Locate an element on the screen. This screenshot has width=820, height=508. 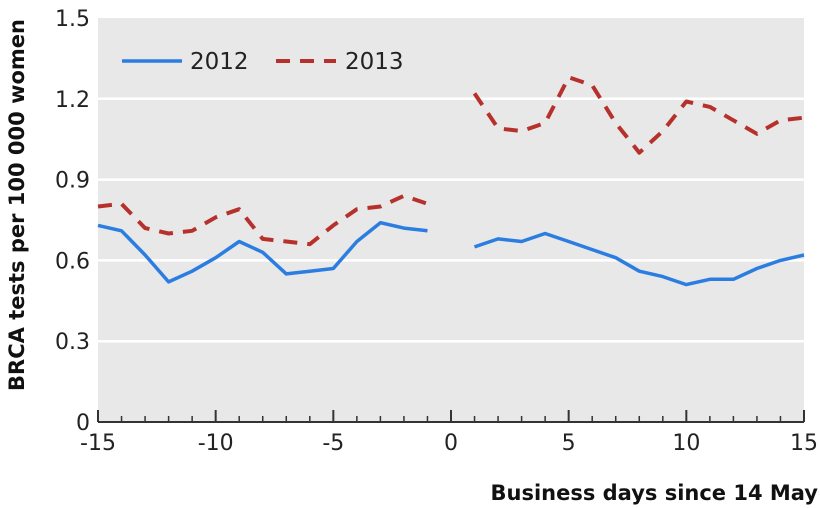
x-axis-ticks: -15 -10 -5 0 5 10 15 is located at coordinates (449, 433).